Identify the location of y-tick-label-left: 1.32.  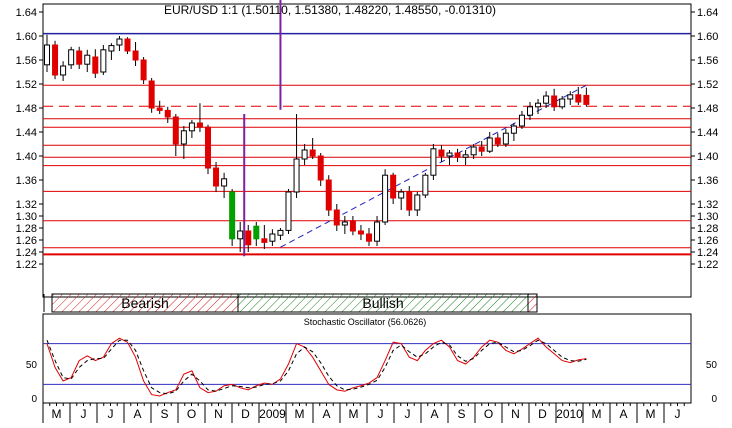
(26, 205).